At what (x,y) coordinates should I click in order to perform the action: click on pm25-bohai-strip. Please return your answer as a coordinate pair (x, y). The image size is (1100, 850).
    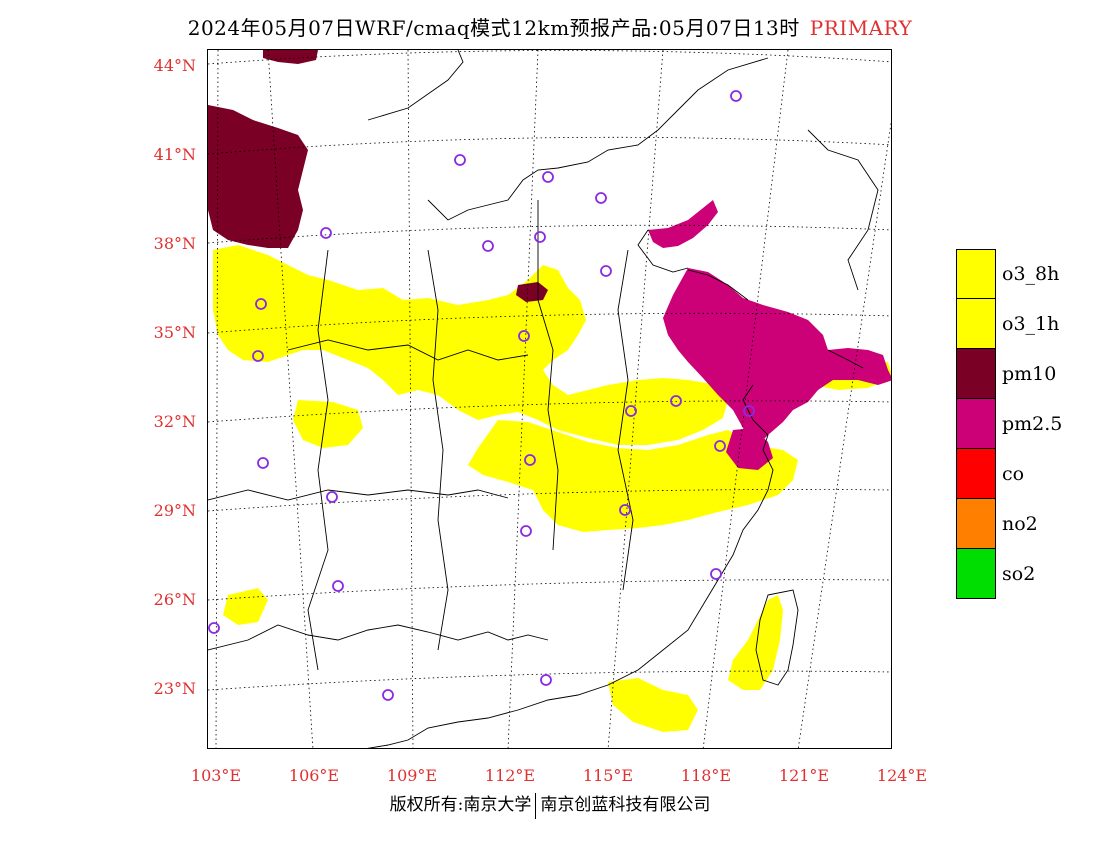
    Looking at the image, I should click on (683, 224).